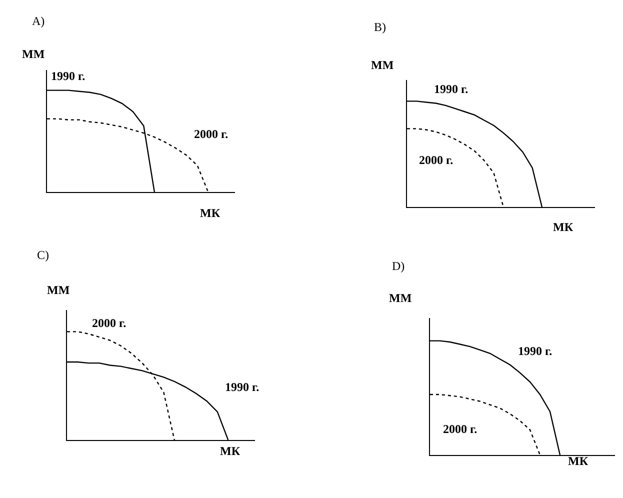  Describe the element at coordinates (43, 255) in the screenshot. I see `chart-title: C)` at that location.